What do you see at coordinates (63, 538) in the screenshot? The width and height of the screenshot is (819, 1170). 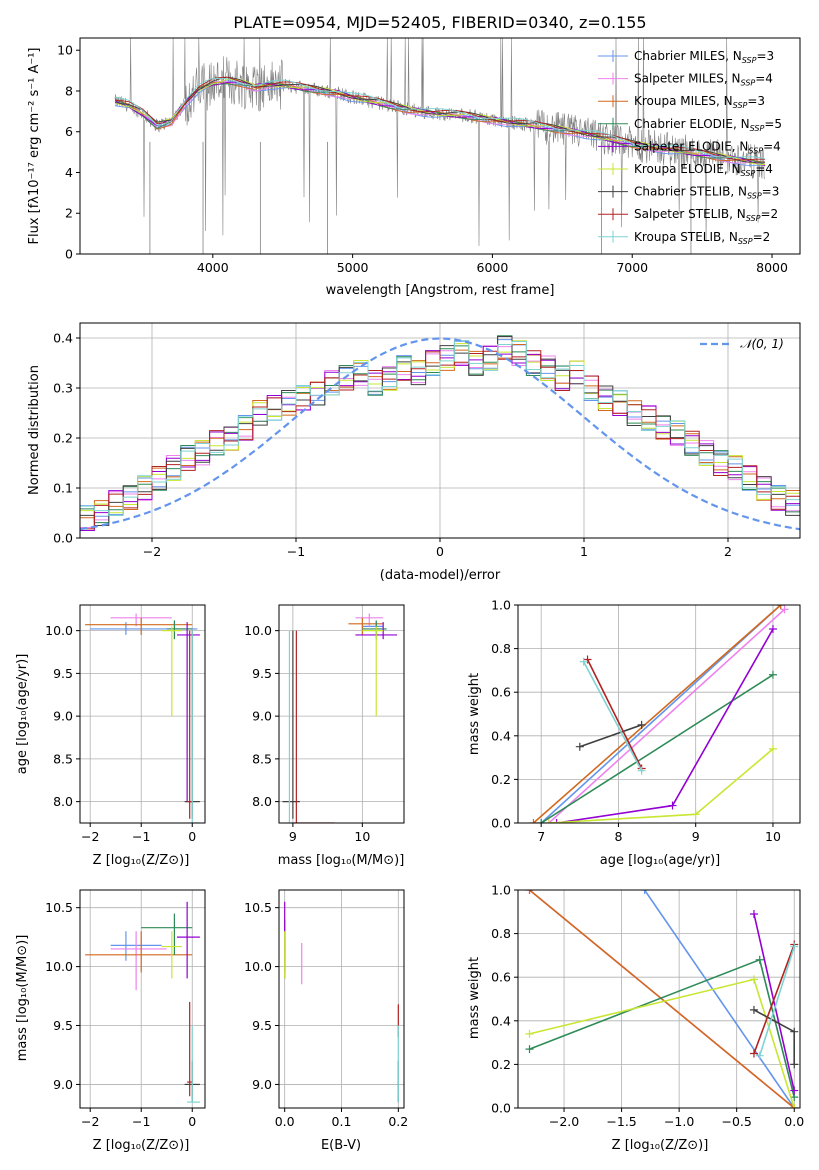 I see `residuals-ytick-label: 0.0` at bounding box center [63, 538].